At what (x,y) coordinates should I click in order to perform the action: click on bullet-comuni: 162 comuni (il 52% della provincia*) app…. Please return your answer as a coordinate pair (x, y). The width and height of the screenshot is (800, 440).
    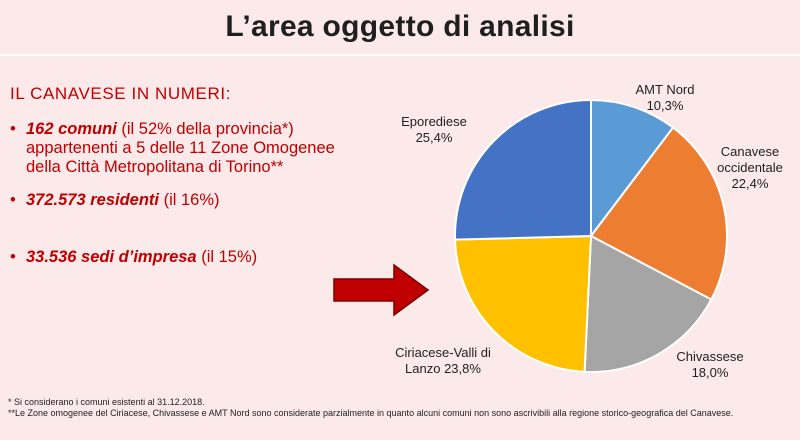
    Looking at the image, I should click on (175, 148).